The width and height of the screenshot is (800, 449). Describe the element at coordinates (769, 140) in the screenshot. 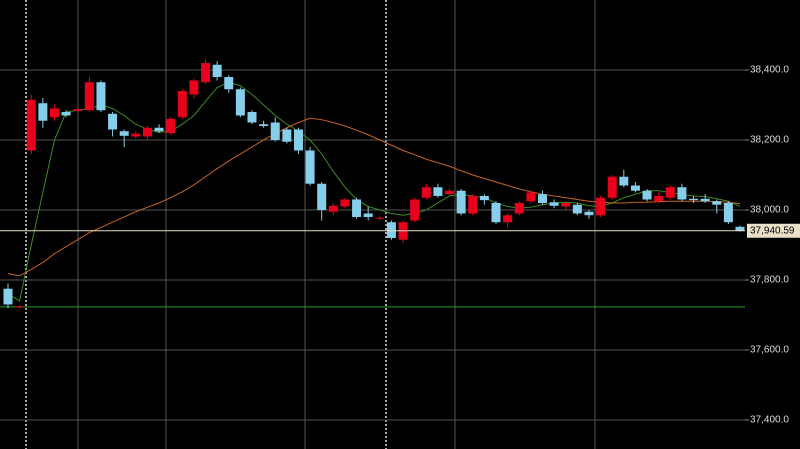

I see `y-tick-label: 38,200.0` at that location.